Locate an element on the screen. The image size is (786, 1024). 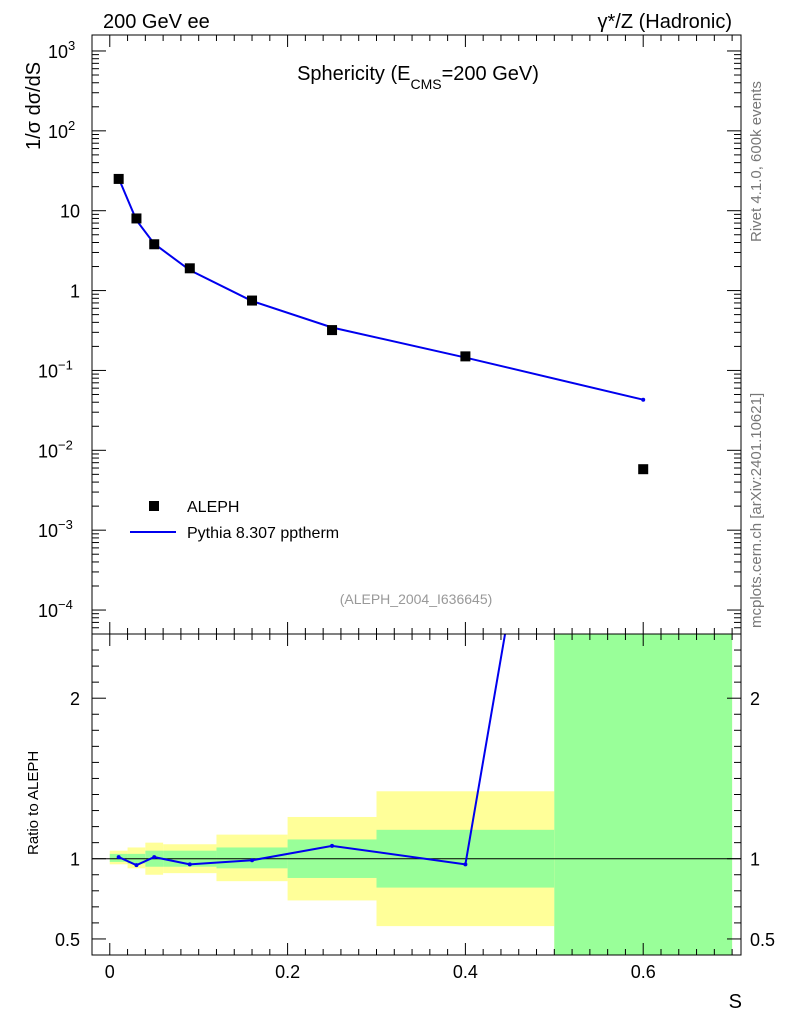
ratio-mc-series is located at coordinates (311, 750).